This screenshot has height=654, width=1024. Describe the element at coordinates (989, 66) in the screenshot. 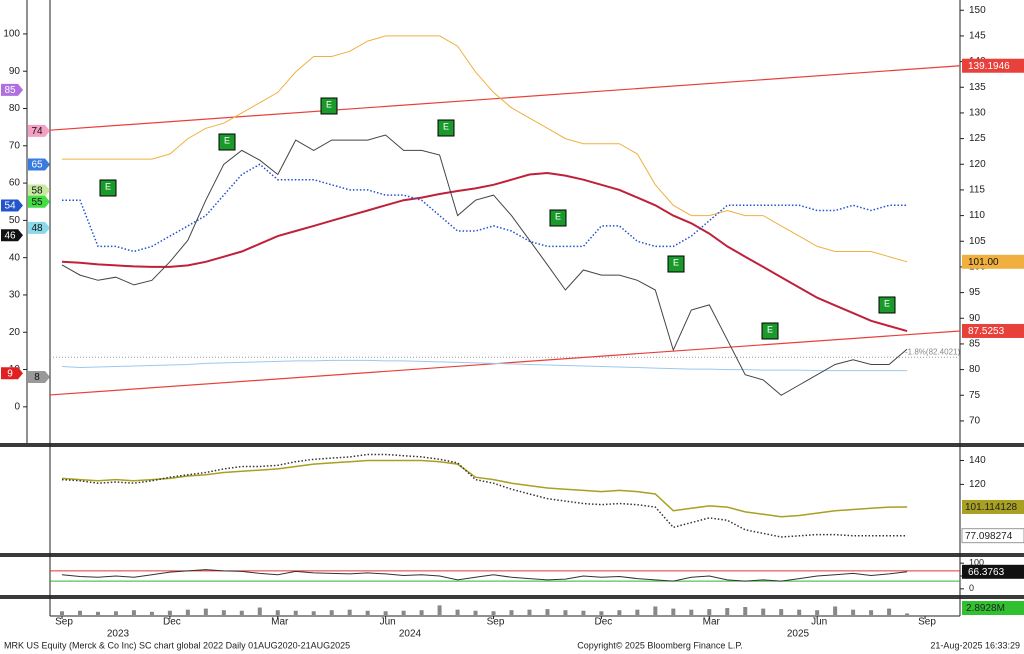

I see `value-label: 139.1946` at that location.